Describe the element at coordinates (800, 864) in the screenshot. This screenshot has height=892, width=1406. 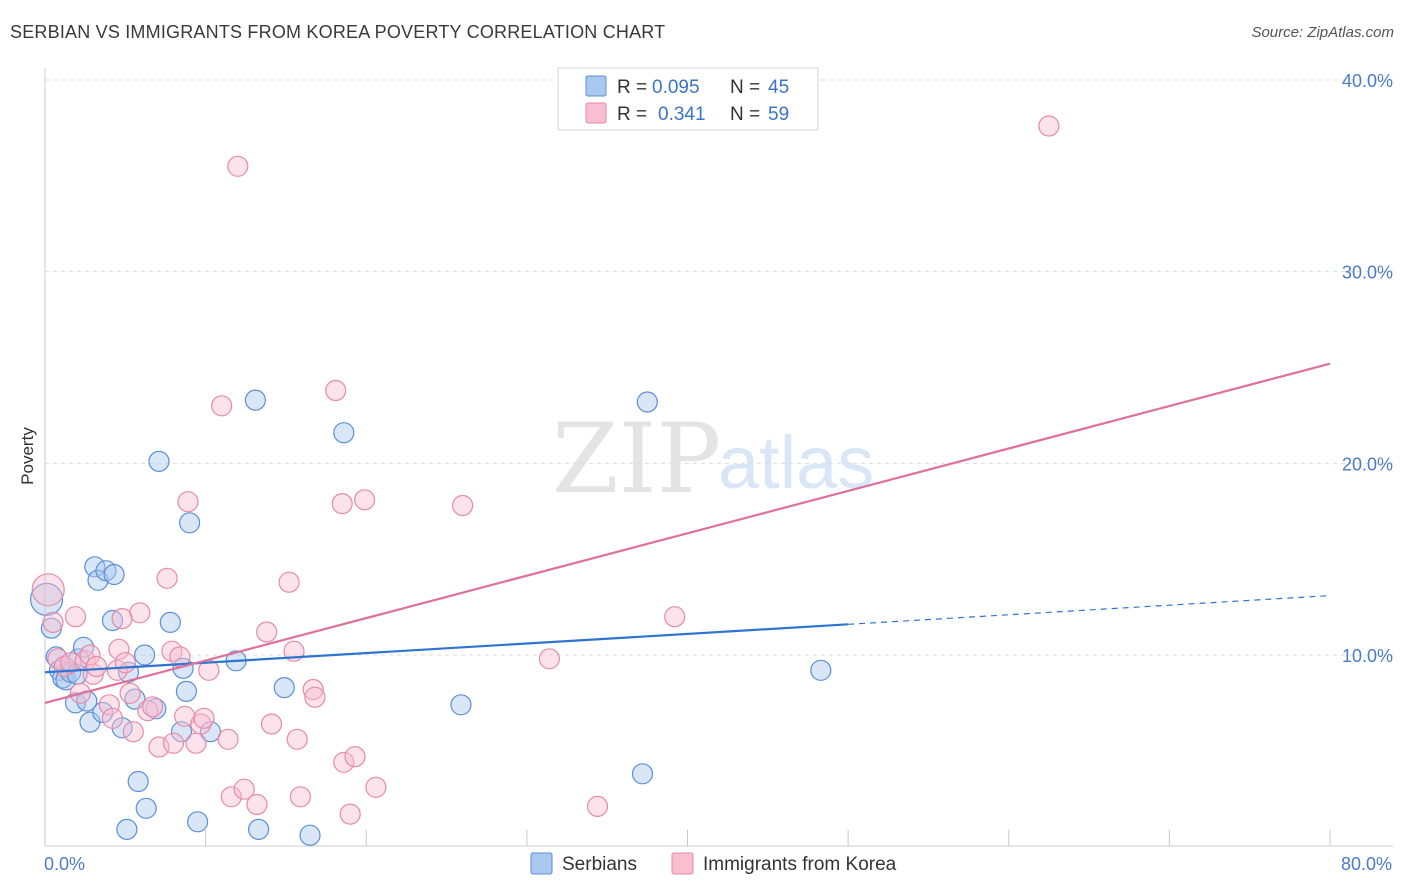
I see `bottom-legend-label-korea: Immigrants from Korea` at that location.